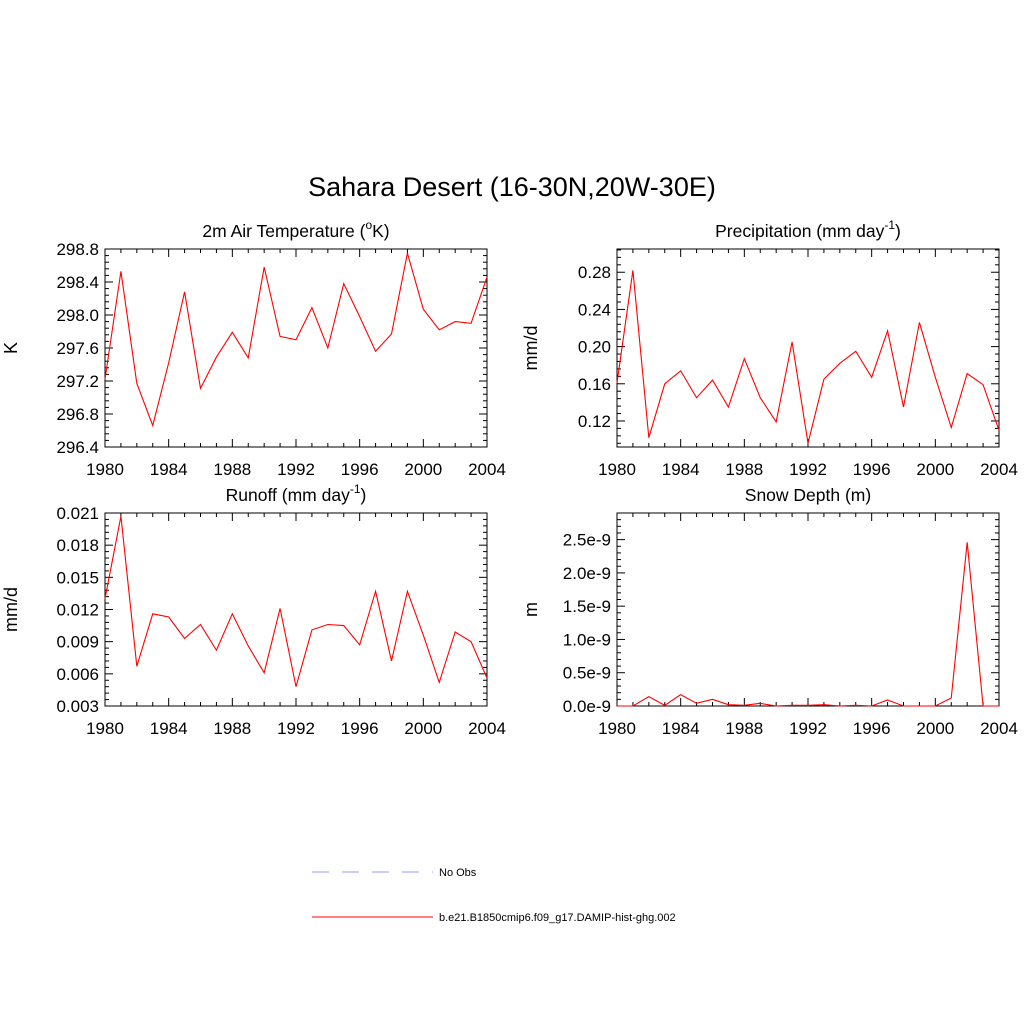 The height and width of the screenshot is (1024, 1024). I want to click on panel-title-main: Precipitation (mm day, so click(799, 231).